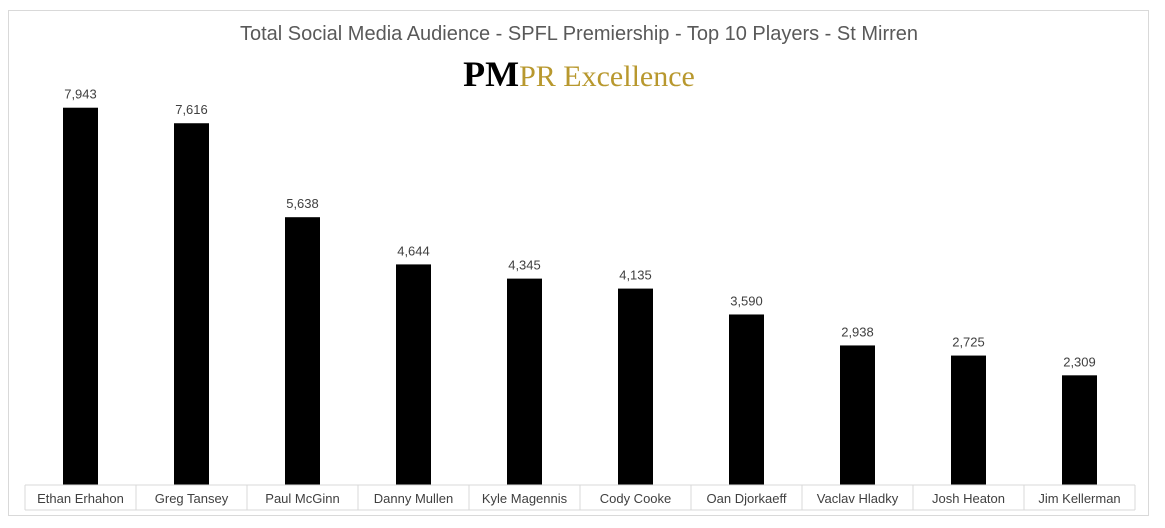  I want to click on category-label: Paul McGinn, so click(302, 498).